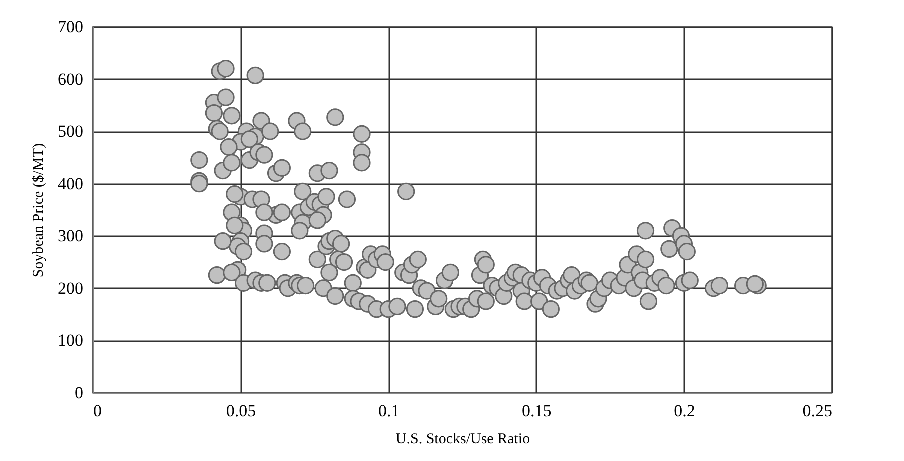 The height and width of the screenshot is (461, 904). What do you see at coordinates (817, 411) in the screenshot?
I see `x-tick-label: 0.25` at bounding box center [817, 411].